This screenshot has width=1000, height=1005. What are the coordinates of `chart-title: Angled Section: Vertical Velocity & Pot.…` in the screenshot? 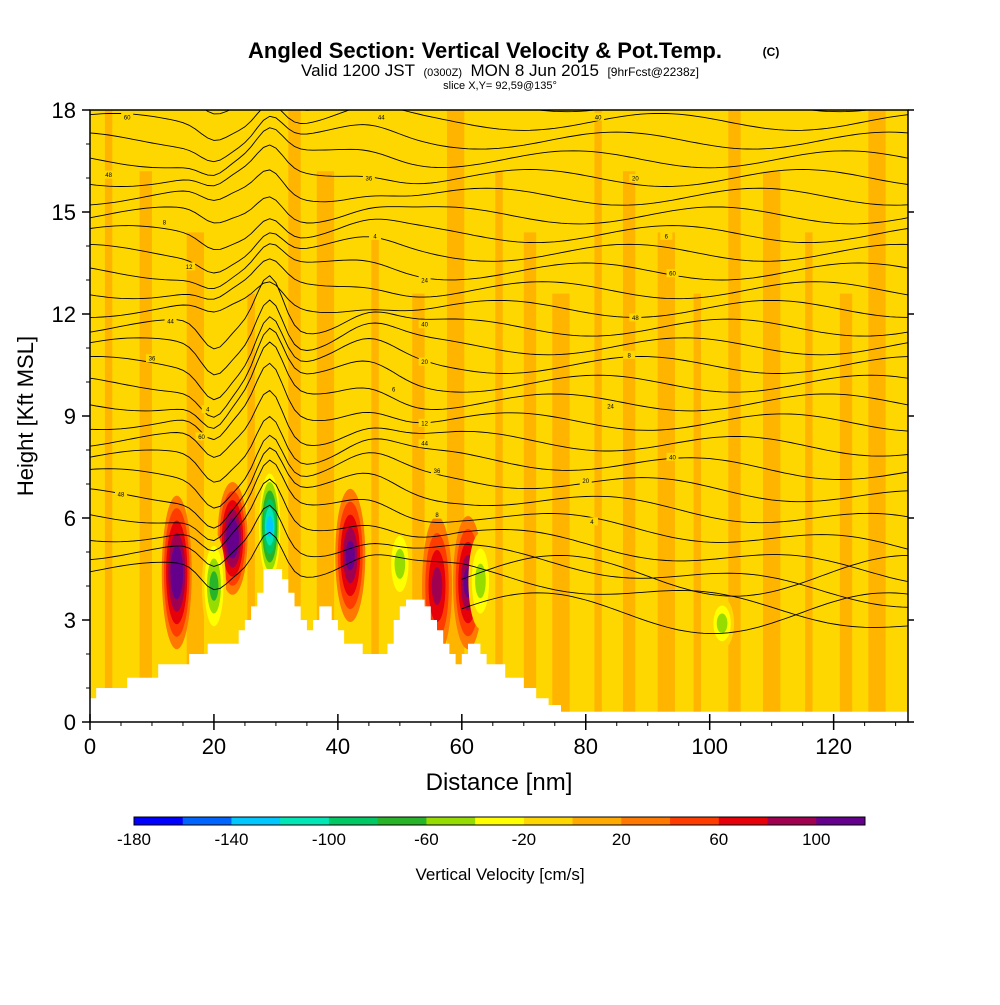 It's located at (485, 50).